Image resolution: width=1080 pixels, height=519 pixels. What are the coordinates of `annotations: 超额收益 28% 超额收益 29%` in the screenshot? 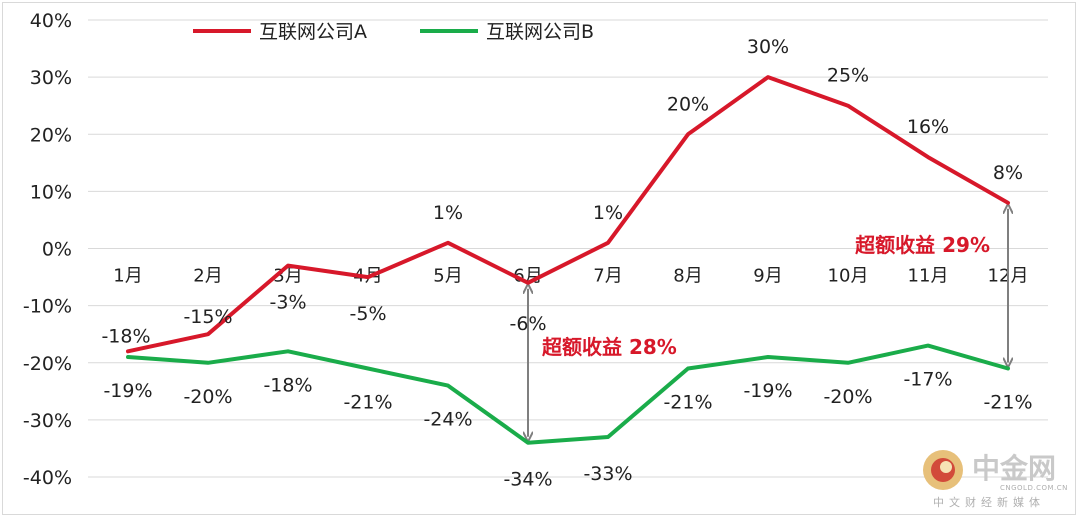 It's located at (765, 296).